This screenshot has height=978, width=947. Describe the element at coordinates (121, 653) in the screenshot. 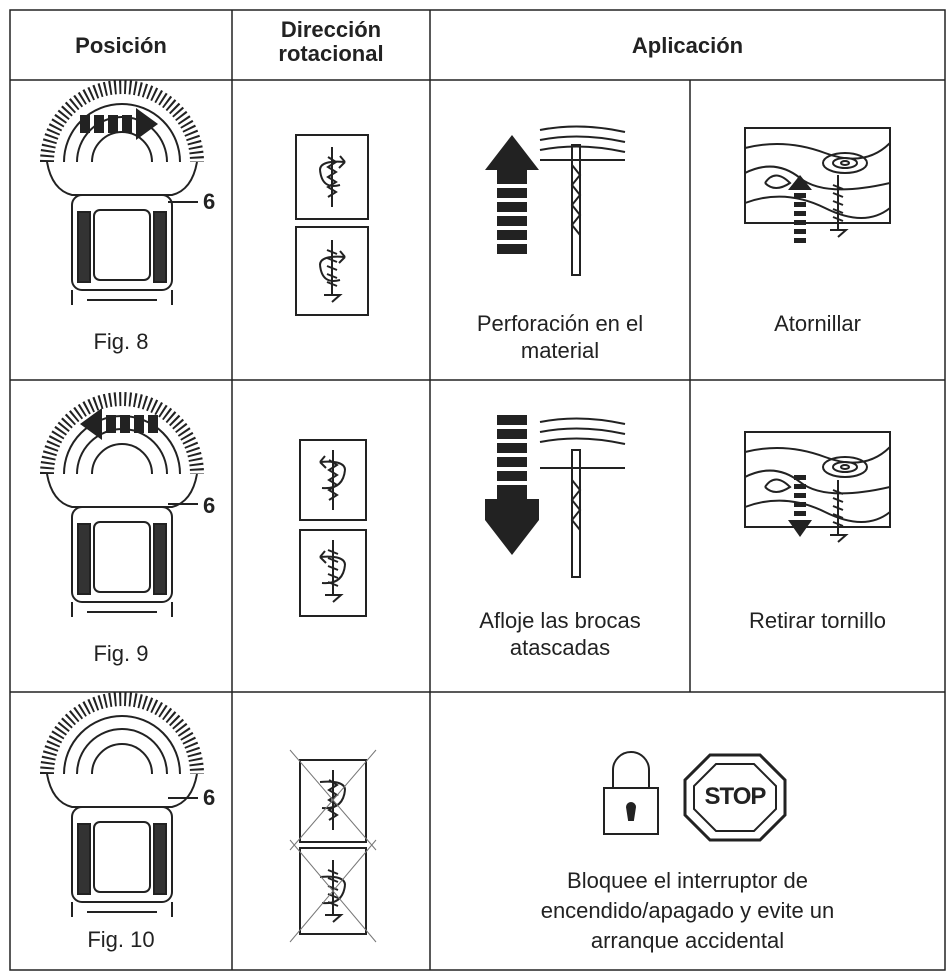

I see `figure-label: Fig. 9` at that location.